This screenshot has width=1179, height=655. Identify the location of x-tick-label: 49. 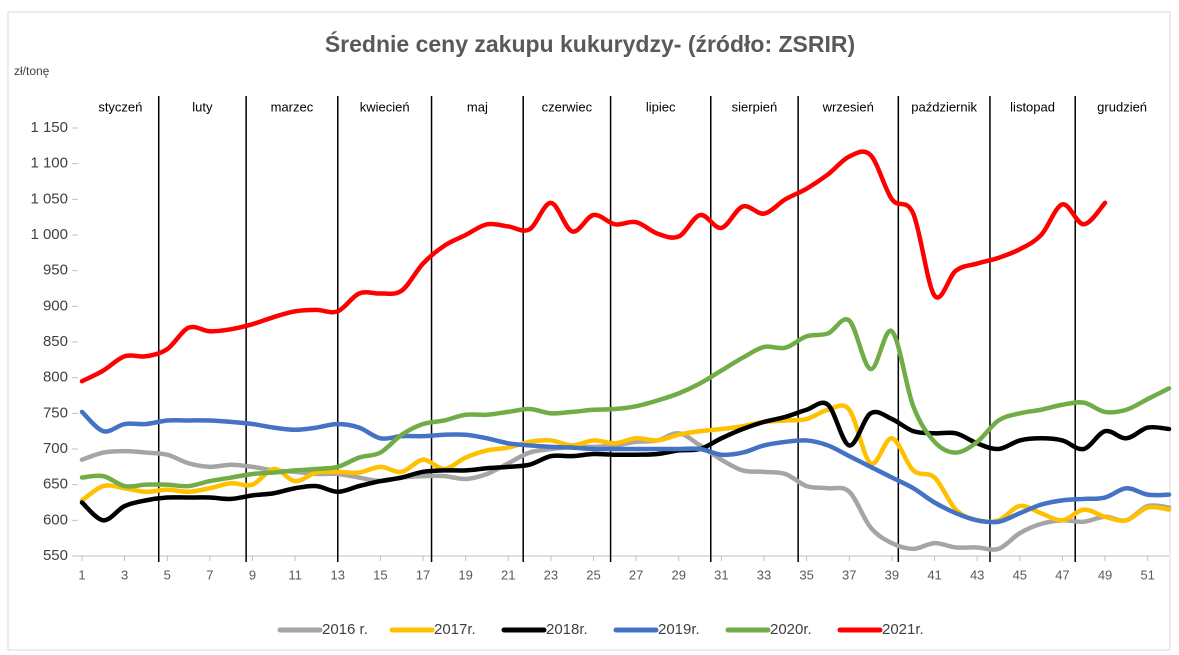
(1105, 574).